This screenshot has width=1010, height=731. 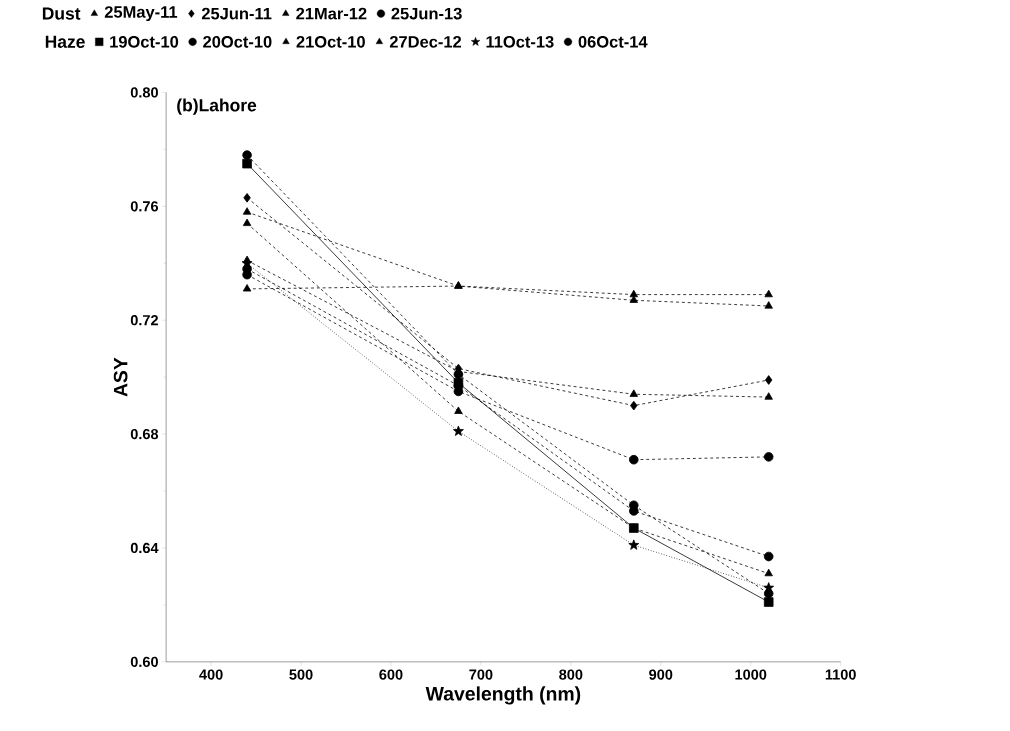 I want to click on y-tick-label: 0.64, so click(x=144, y=548).